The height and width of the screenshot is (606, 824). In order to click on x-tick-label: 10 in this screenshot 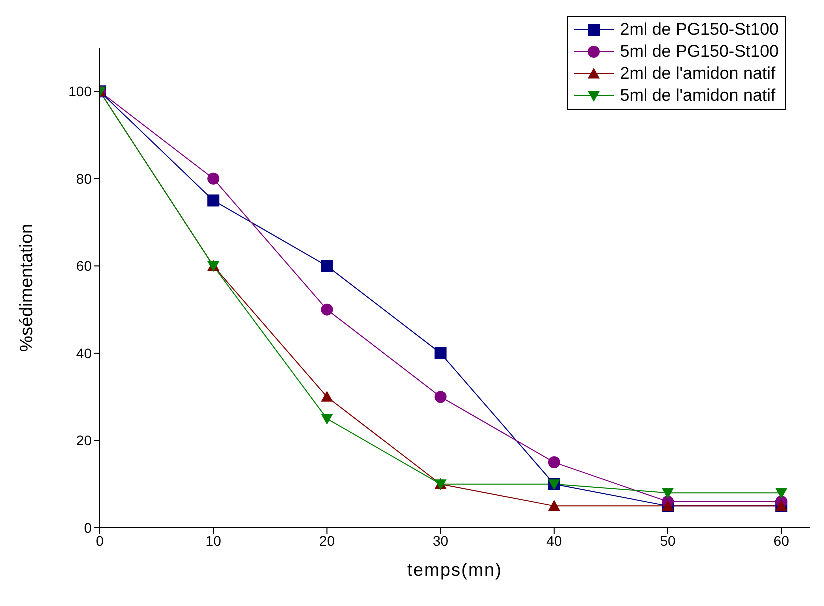, I will do `click(214, 540)`.